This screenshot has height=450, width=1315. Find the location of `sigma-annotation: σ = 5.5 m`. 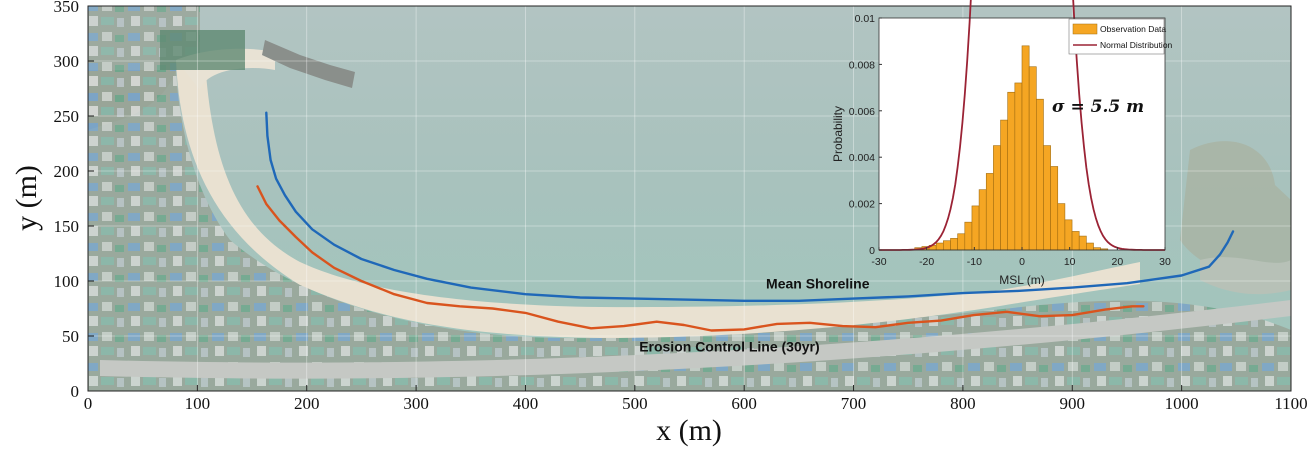

sigma-annotation: σ = 5.5 m is located at coordinates (1098, 107).